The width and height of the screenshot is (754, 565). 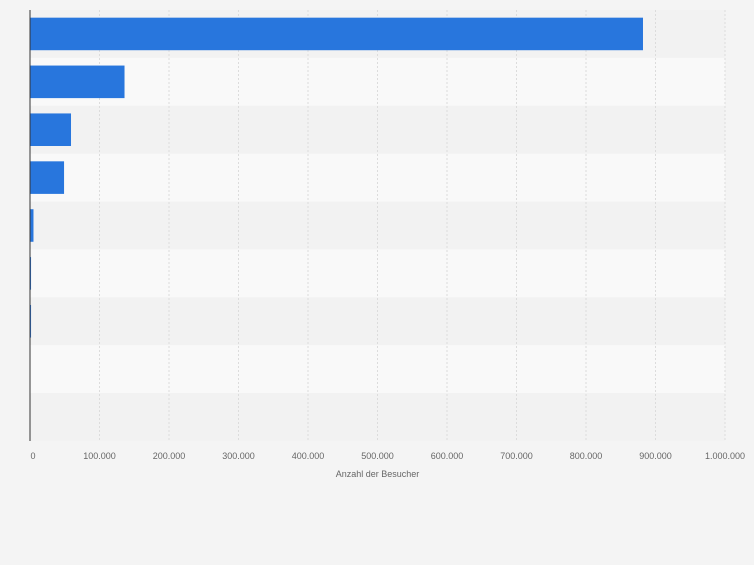 What do you see at coordinates (238, 456) in the screenshot?
I see `x-tick-label-3: 300.000` at bounding box center [238, 456].